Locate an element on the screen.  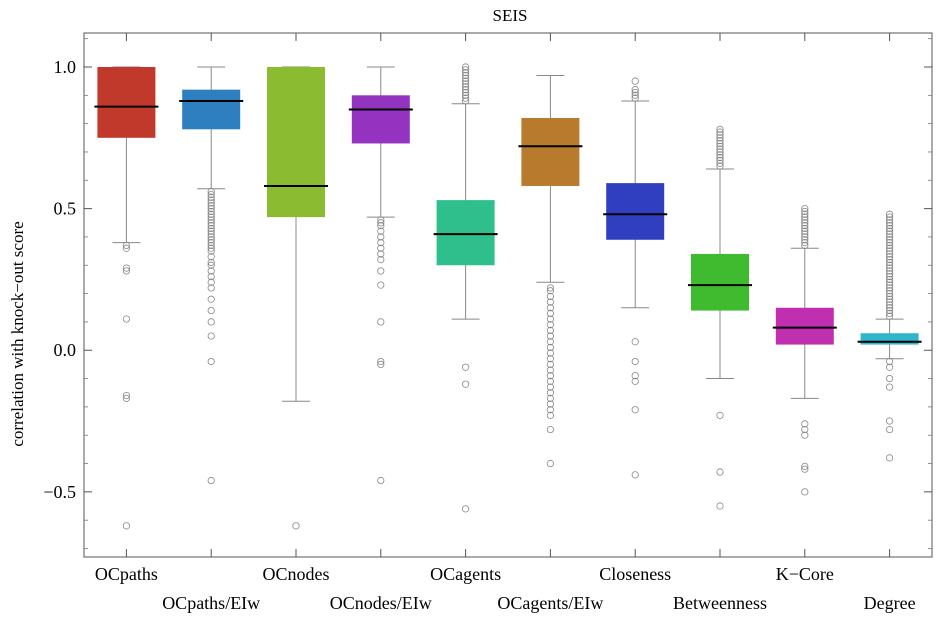
x-tick-label: OCpaths is located at coordinates (126, 574).